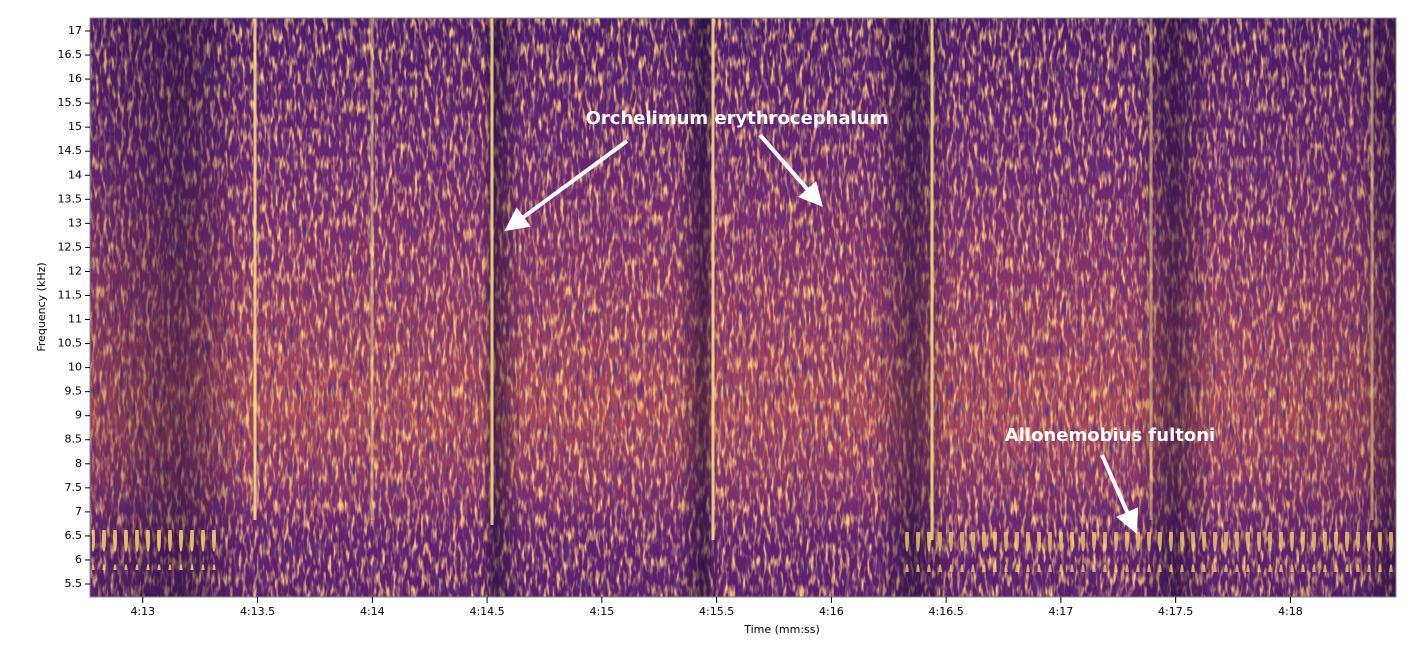  What do you see at coordinates (41, 306) in the screenshot?
I see `y-axis-label: Frequency (kHz)` at bounding box center [41, 306].